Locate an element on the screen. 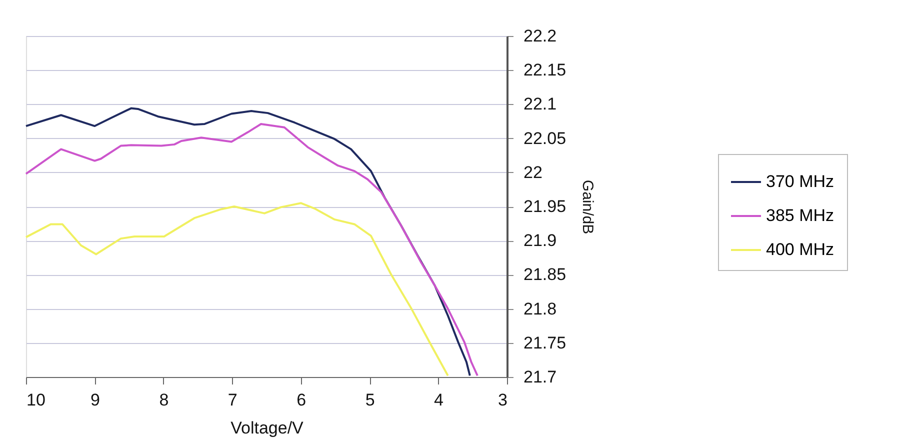 The height and width of the screenshot is (445, 903). x-tick-label: 7 is located at coordinates (233, 400).